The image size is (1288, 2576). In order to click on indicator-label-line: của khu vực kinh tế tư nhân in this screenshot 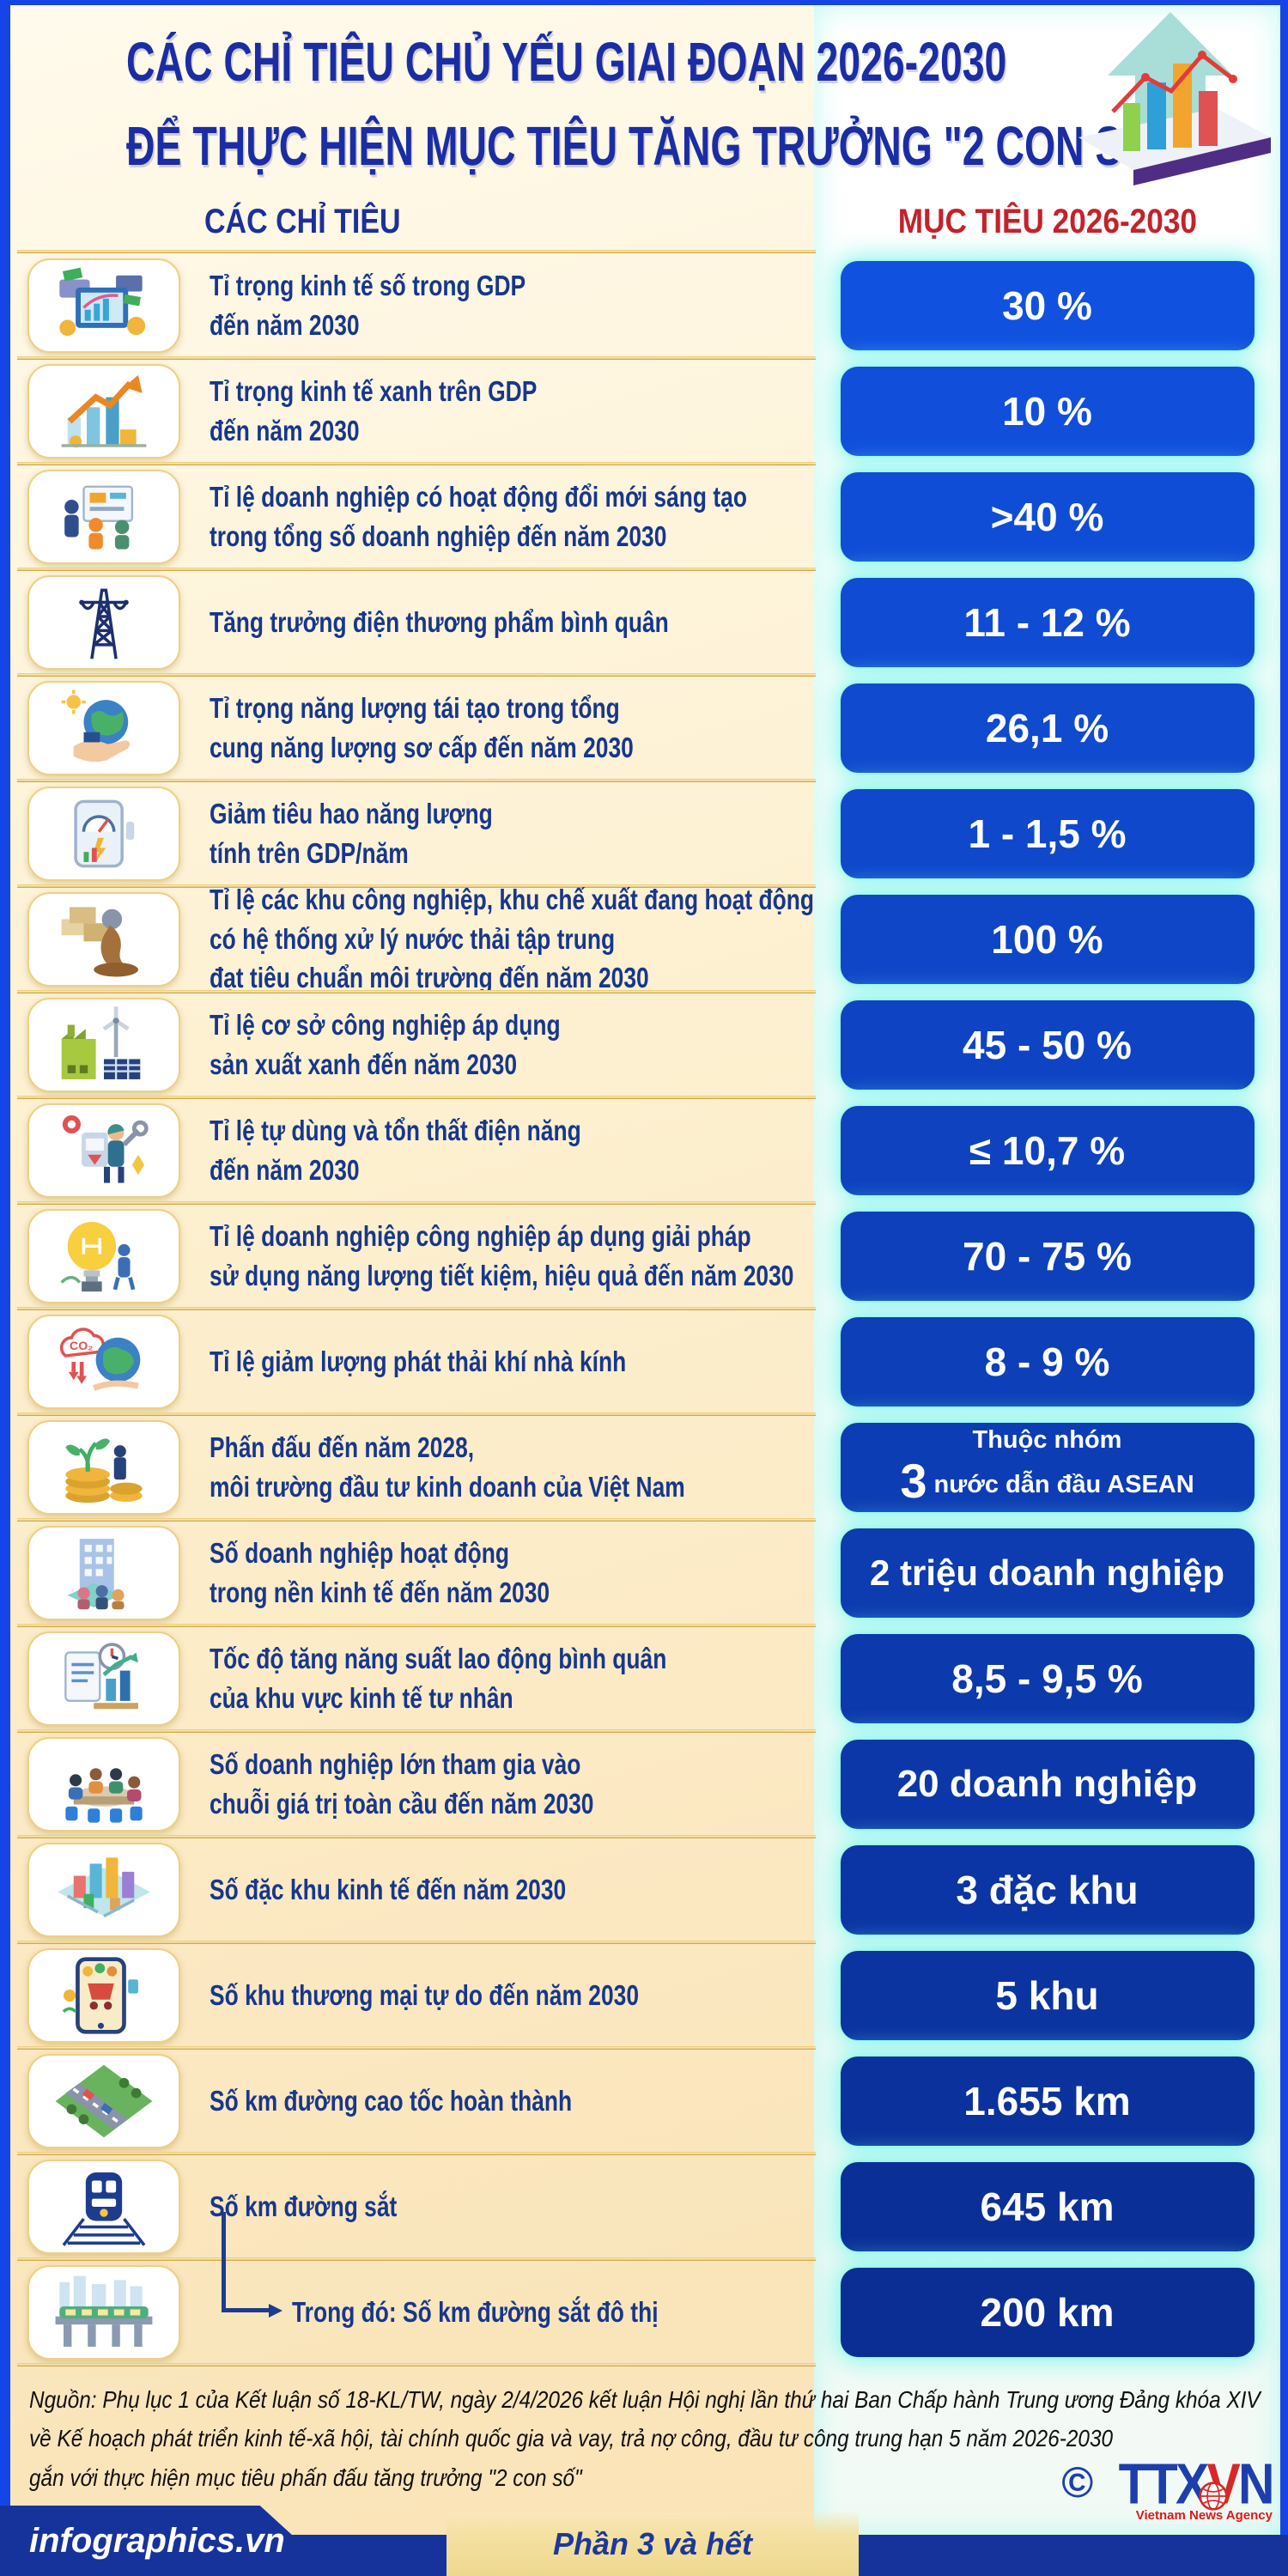, I will do `click(361, 1697)`.